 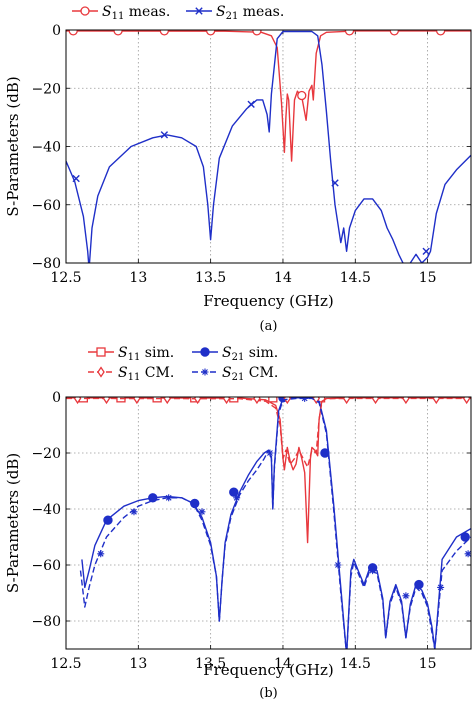 I want to click on tick-label-x-a-0: 12.5, so click(x=65, y=278).